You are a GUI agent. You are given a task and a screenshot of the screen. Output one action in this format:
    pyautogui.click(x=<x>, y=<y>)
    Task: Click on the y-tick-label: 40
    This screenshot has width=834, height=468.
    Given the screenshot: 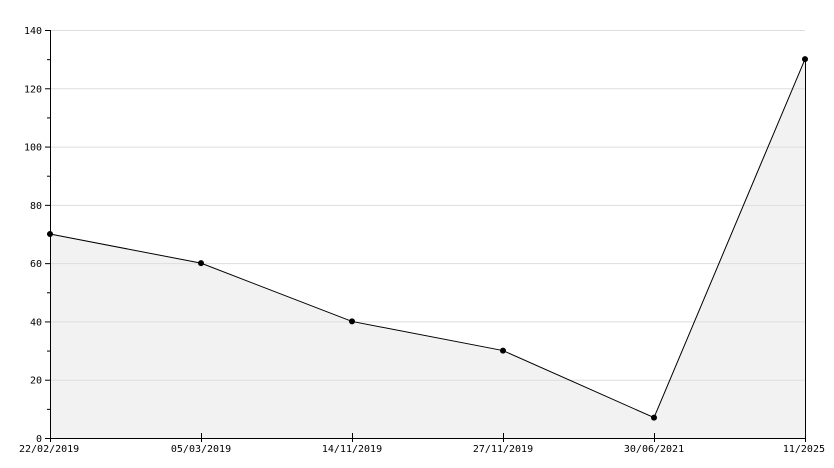 What is the action you would take?
    pyautogui.click(x=36, y=322)
    